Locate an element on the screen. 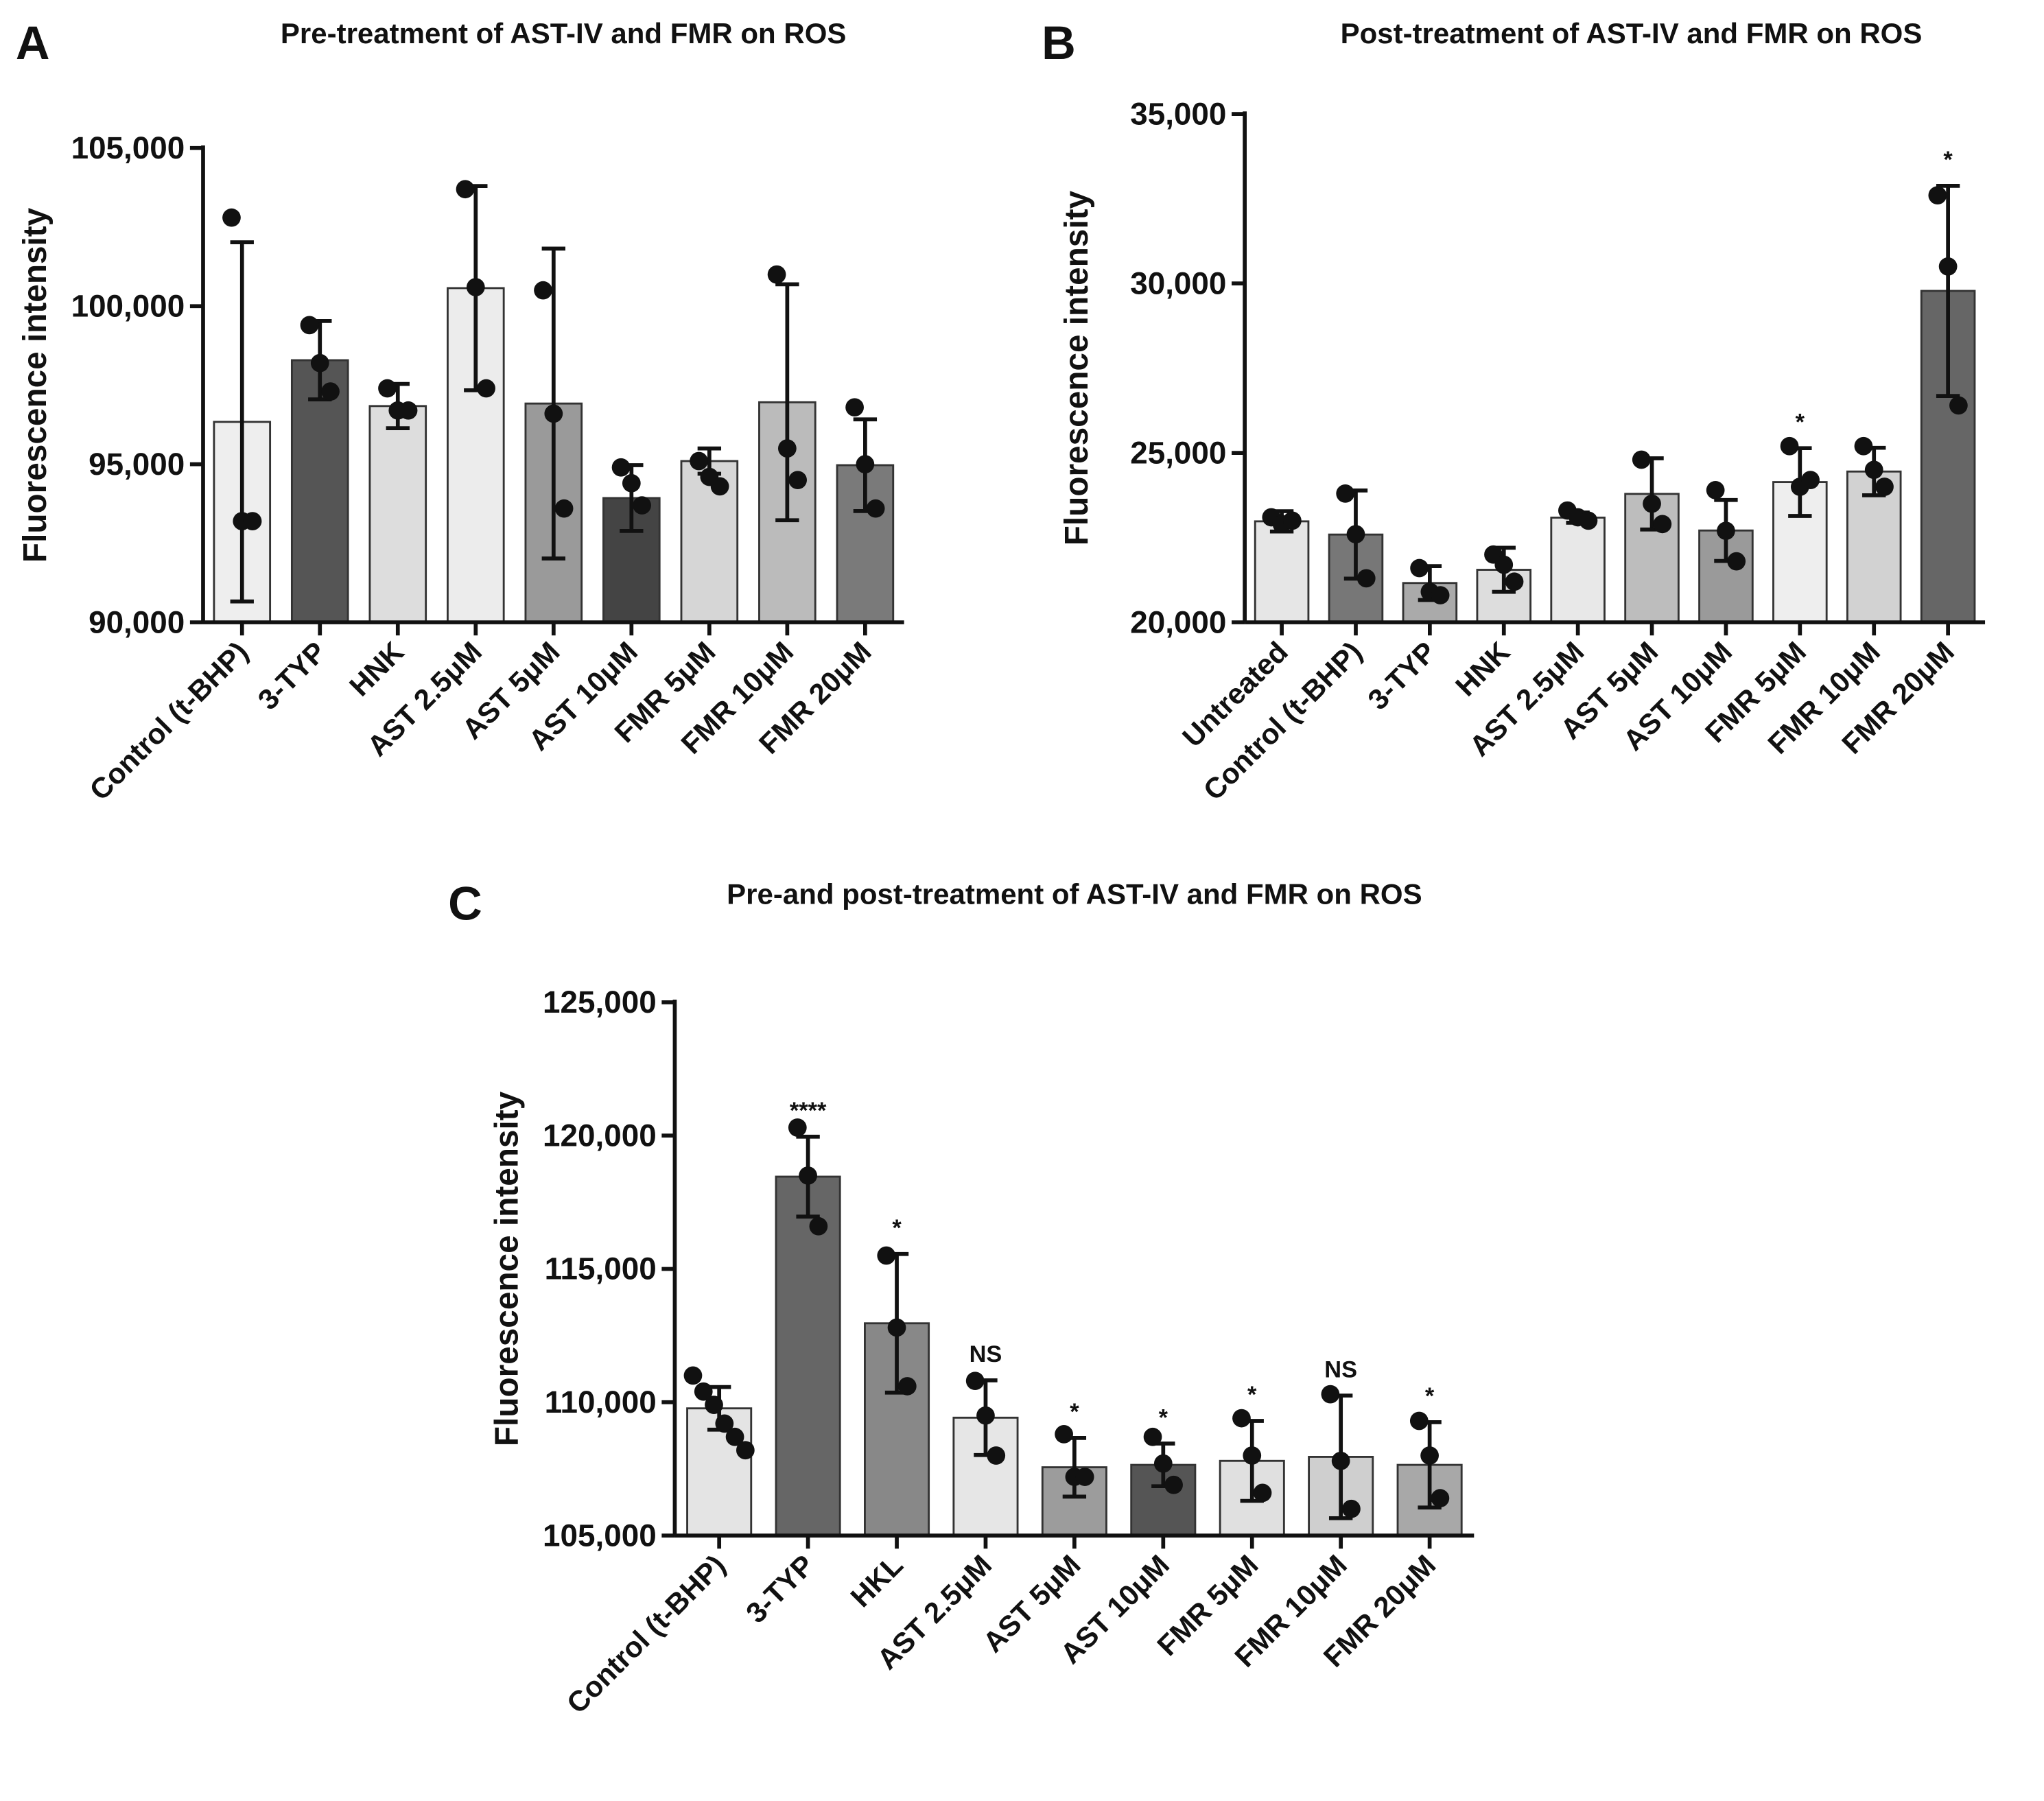 Image resolution: width=2044 pixels, height=1801 pixels. y-tick-label: 20,000 is located at coordinates (1178, 621).